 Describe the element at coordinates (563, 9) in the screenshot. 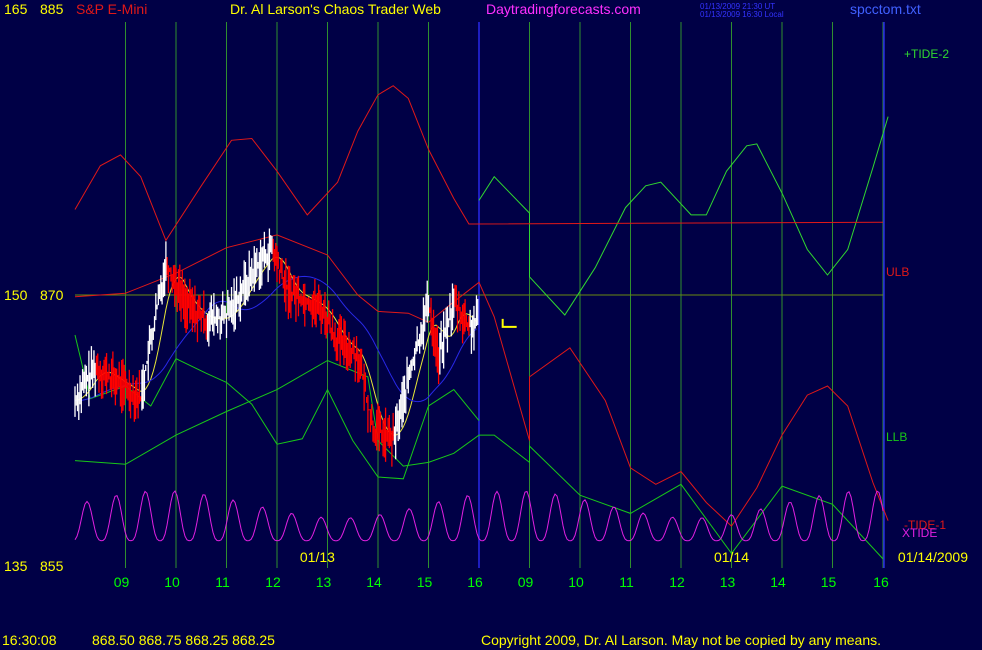

I see `site-link: Daytradingforecasts.com` at that location.